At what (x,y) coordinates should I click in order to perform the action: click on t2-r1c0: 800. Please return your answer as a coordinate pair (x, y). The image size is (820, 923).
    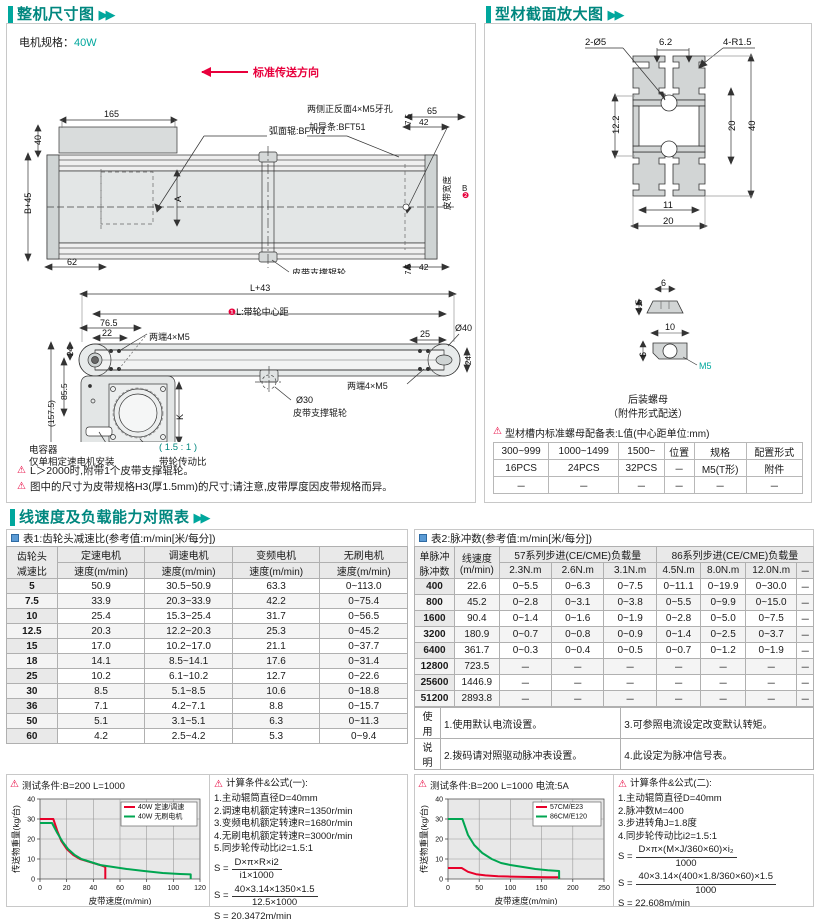
    Looking at the image, I should click on (435, 603).